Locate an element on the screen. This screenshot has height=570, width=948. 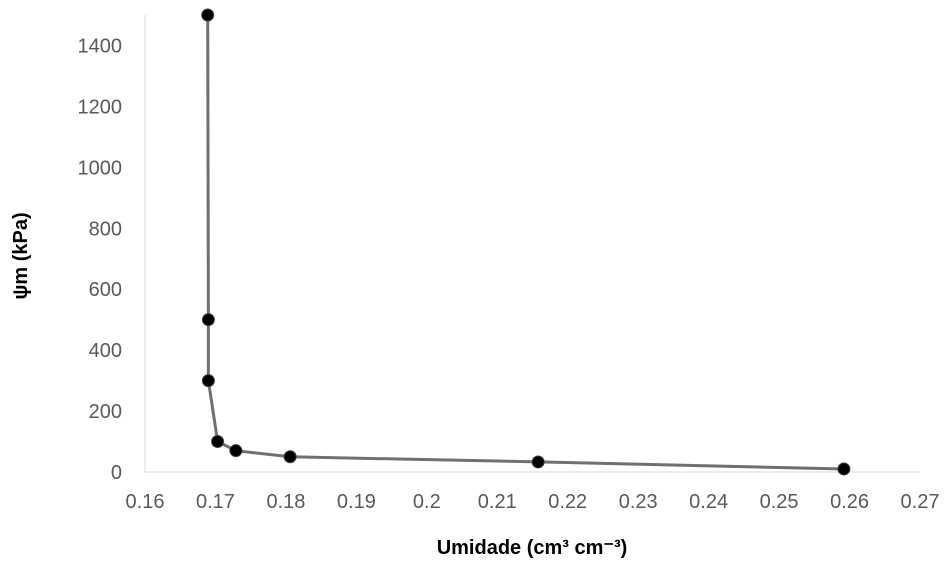
y-tick-label: 1400 is located at coordinates (100, 46).